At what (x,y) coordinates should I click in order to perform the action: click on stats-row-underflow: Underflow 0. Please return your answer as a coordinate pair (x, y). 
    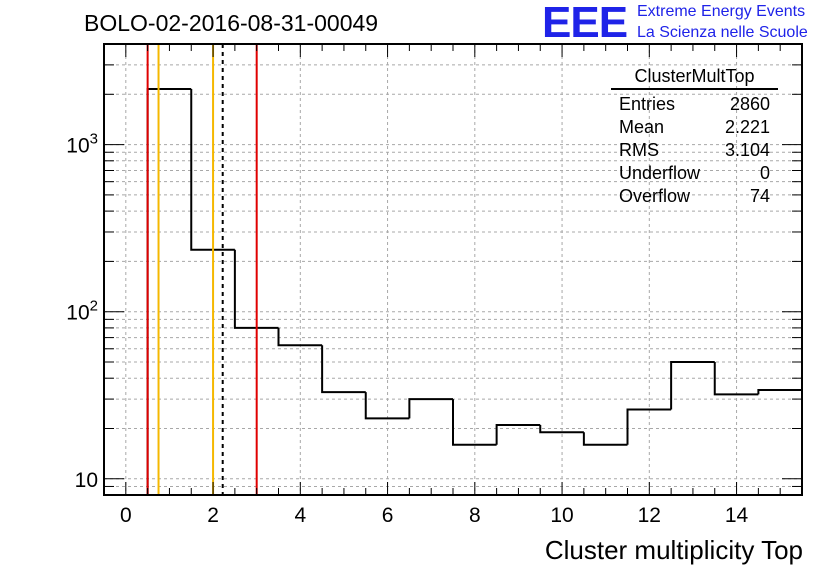
    Looking at the image, I should click on (694, 173).